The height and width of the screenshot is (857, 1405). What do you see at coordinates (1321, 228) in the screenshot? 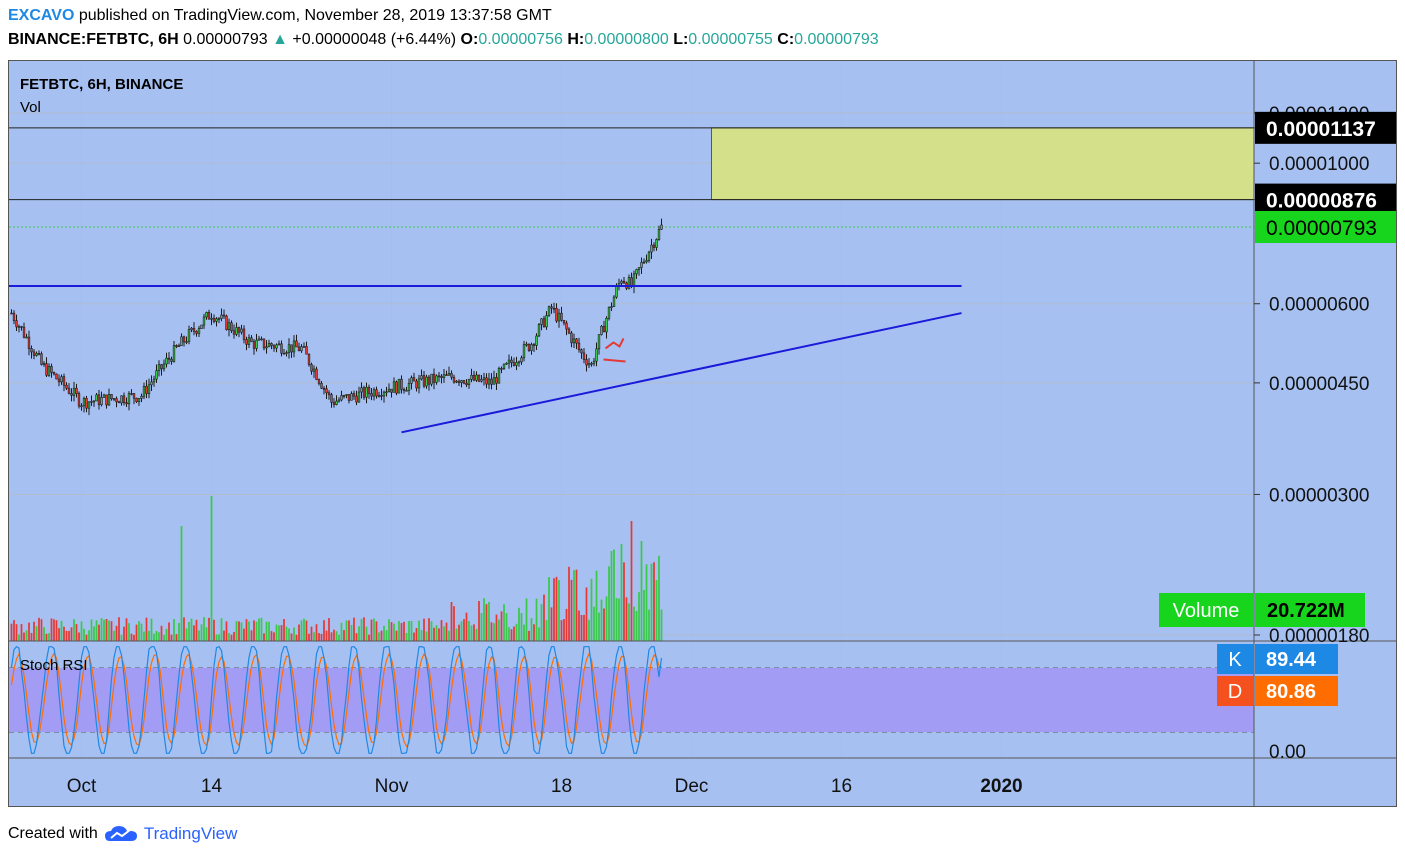
I see `price-badge-label: 0.00000793` at bounding box center [1321, 228].